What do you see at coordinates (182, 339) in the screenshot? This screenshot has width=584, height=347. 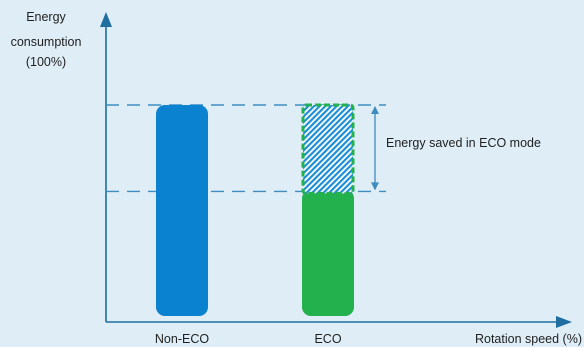 I see `category-label-non-eco: Non-ECO` at bounding box center [182, 339].